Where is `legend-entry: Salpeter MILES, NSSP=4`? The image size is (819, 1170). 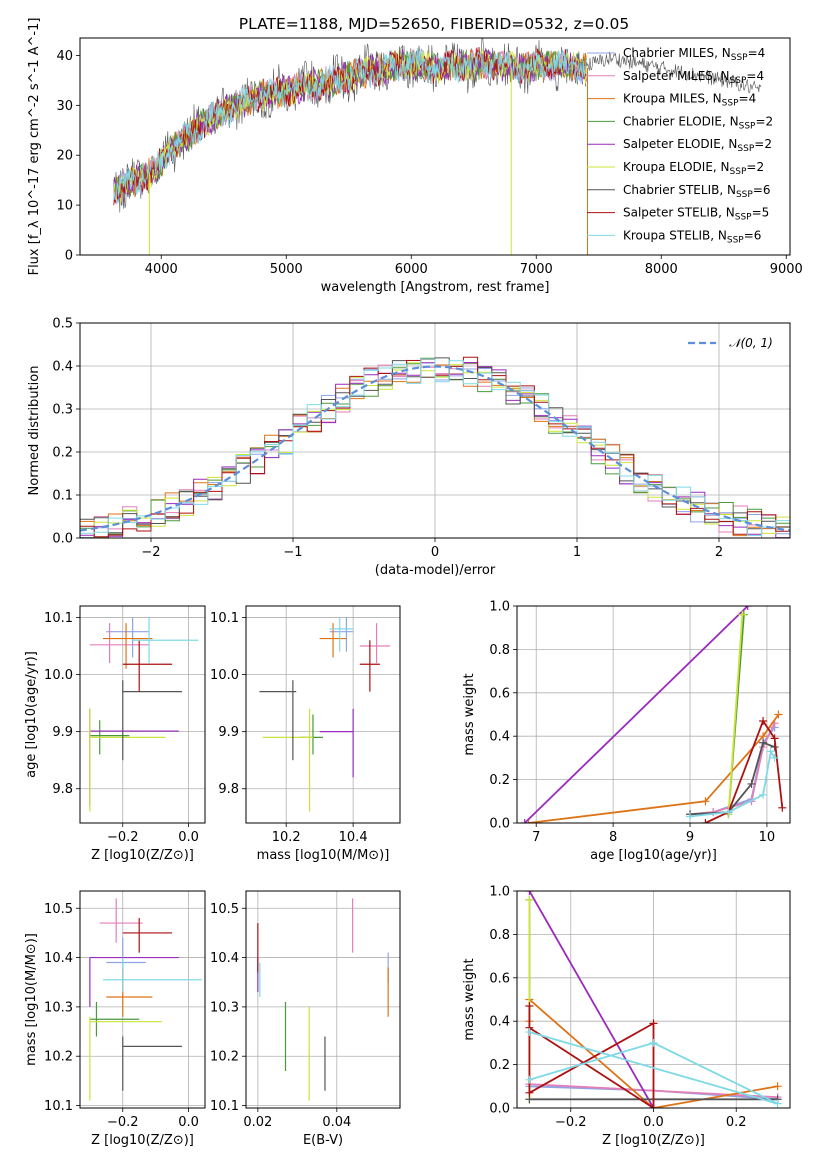 legend-entry: Salpeter MILES, NSSP=4 is located at coordinates (693, 77).